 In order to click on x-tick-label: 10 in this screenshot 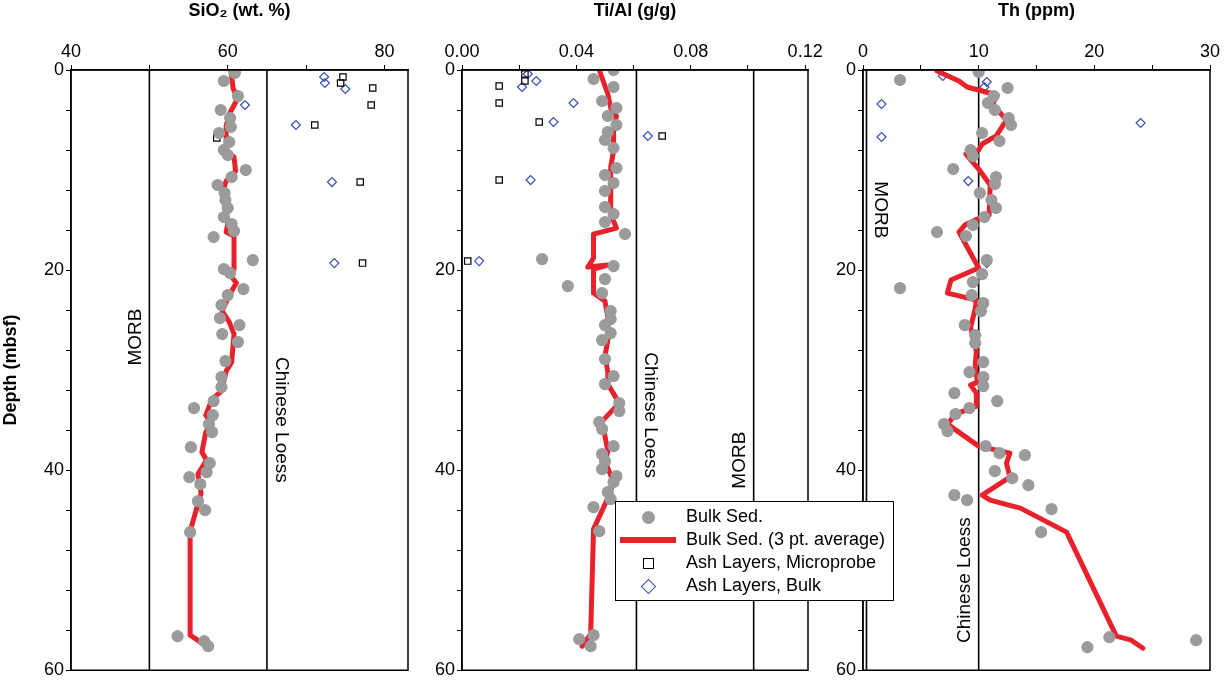, I will do `click(978, 51)`.